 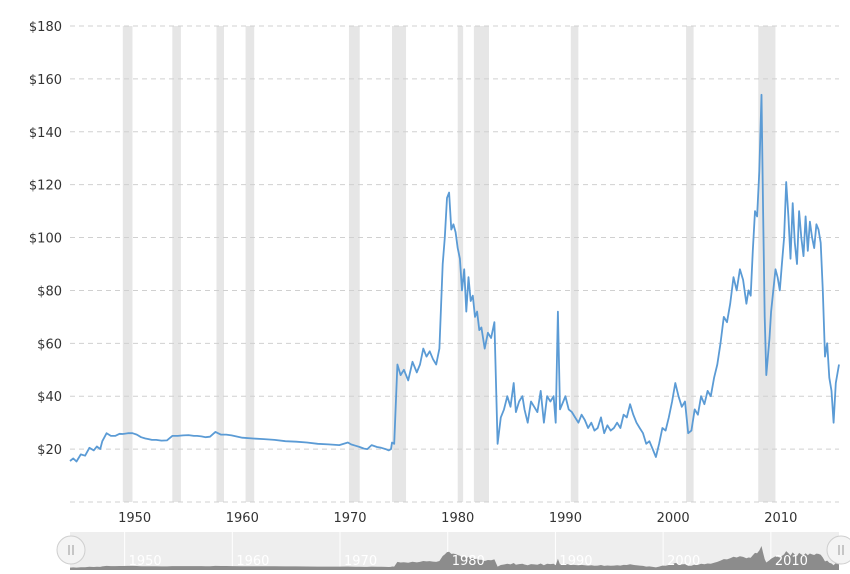 What do you see at coordinates (838, 550) in the screenshot?
I see `navigator-right-handle` at bounding box center [838, 550].